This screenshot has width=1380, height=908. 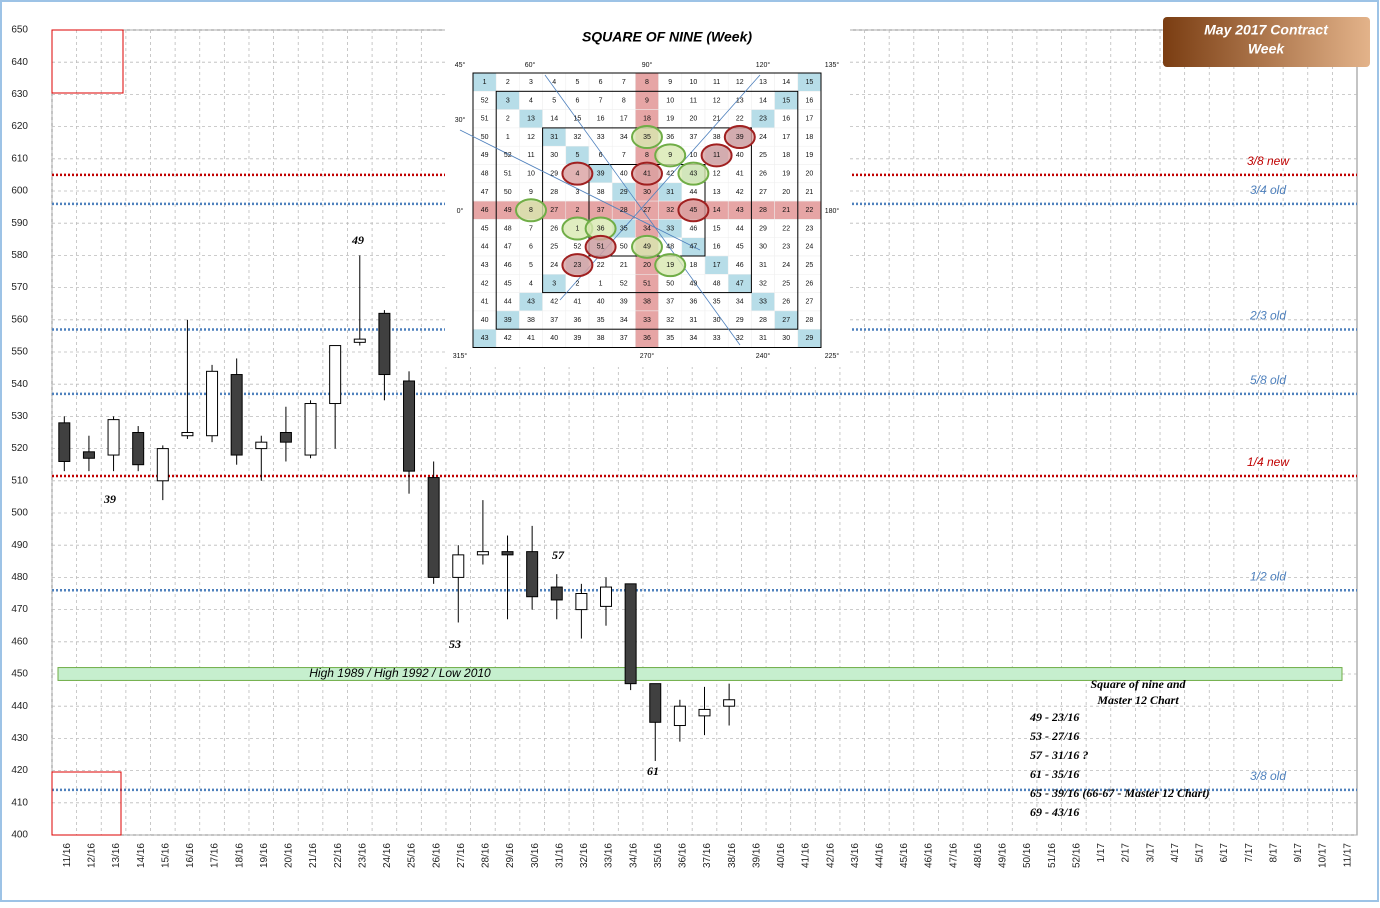 What do you see at coordinates (601, 155) in the screenshot?
I see `cell-number: 6` at bounding box center [601, 155].